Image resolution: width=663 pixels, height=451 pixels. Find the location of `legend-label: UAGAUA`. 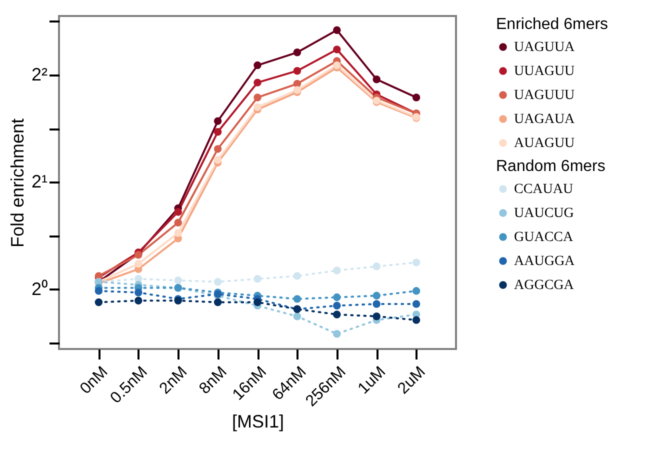

legend-label: UAGAUA is located at coordinates (545, 119).